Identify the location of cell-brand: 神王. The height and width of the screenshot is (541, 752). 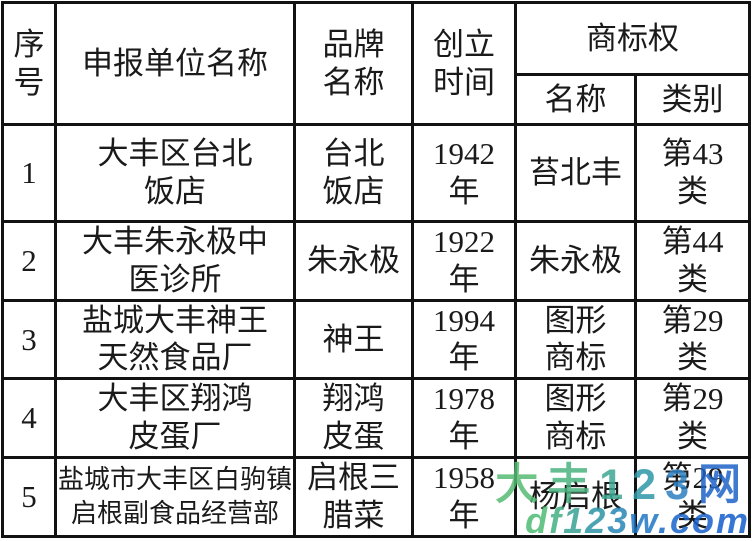
(353, 339).